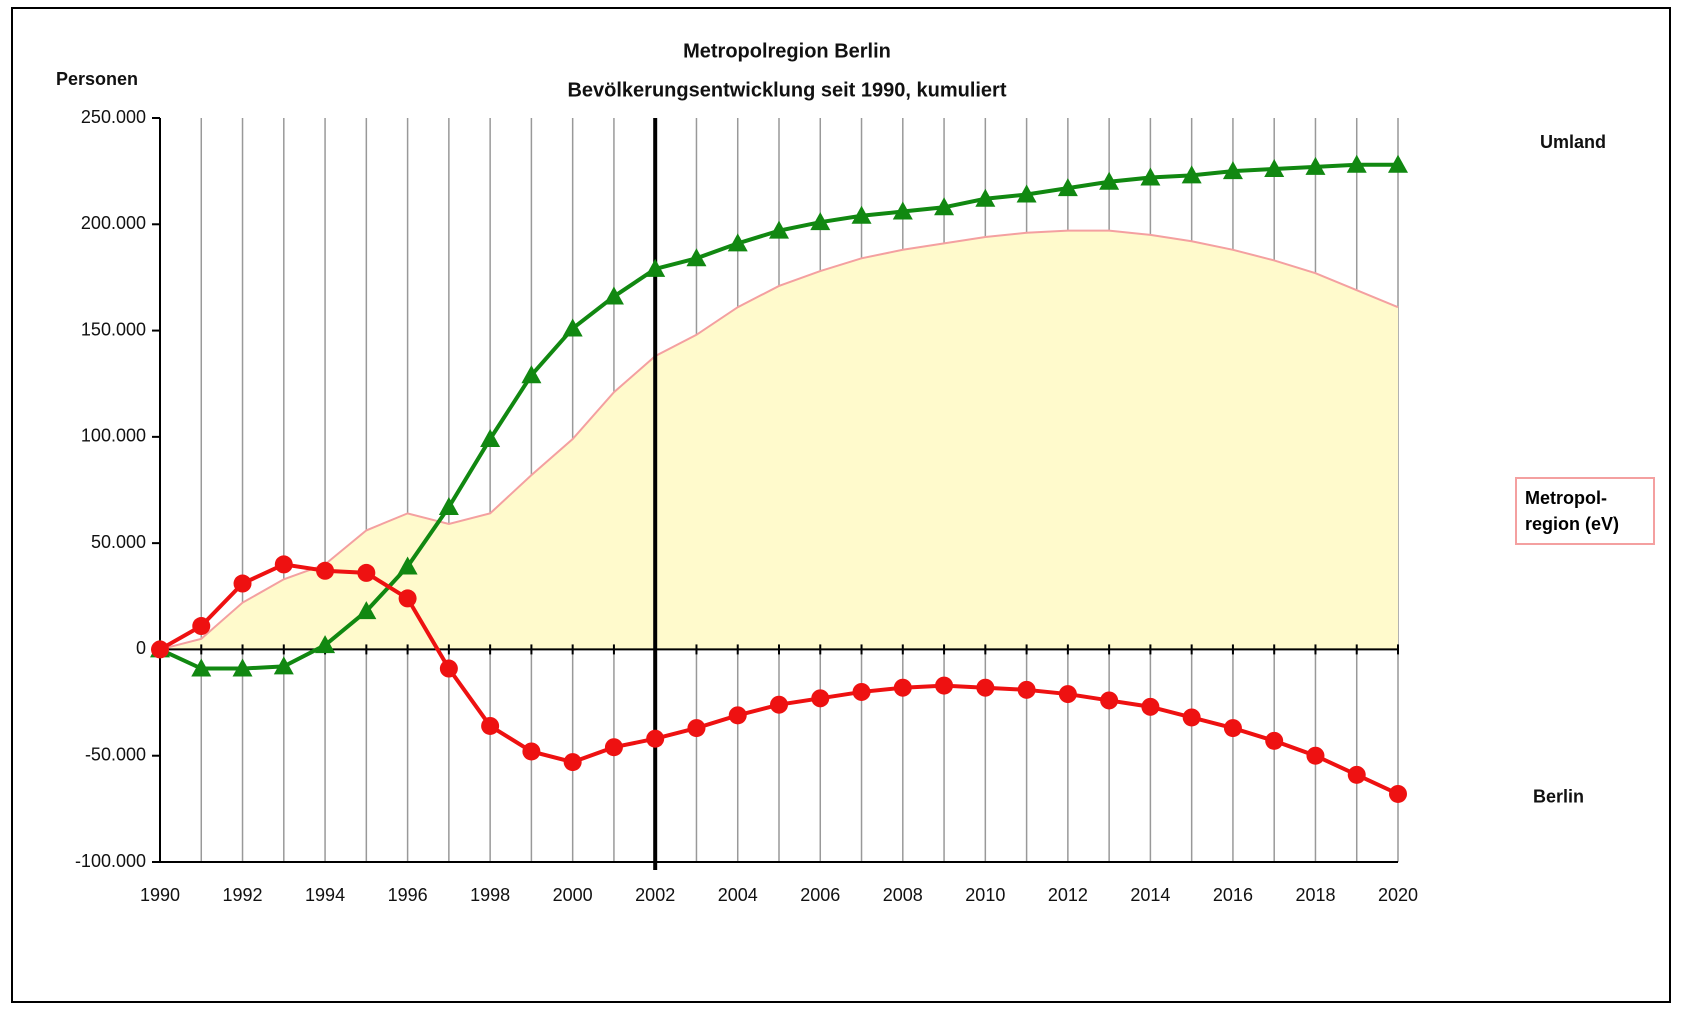 This screenshot has width=1682, height=1011. What do you see at coordinates (97, 79) in the screenshot?
I see `y-axis-label: Personen` at bounding box center [97, 79].